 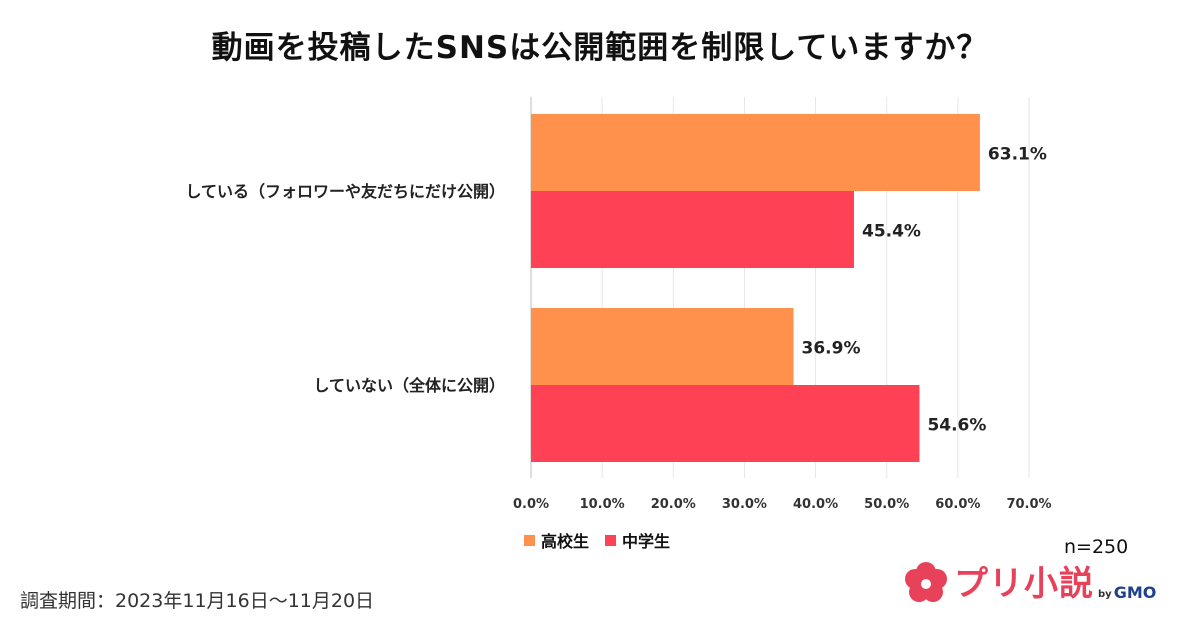 What do you see at coordinates (1017, 155) in the screenshot?
I see `data-label: 63.1%` at bounding box center [1017, 155].